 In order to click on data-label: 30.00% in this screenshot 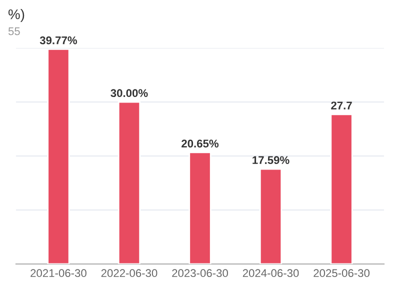, I will do `click(129, 93)`.